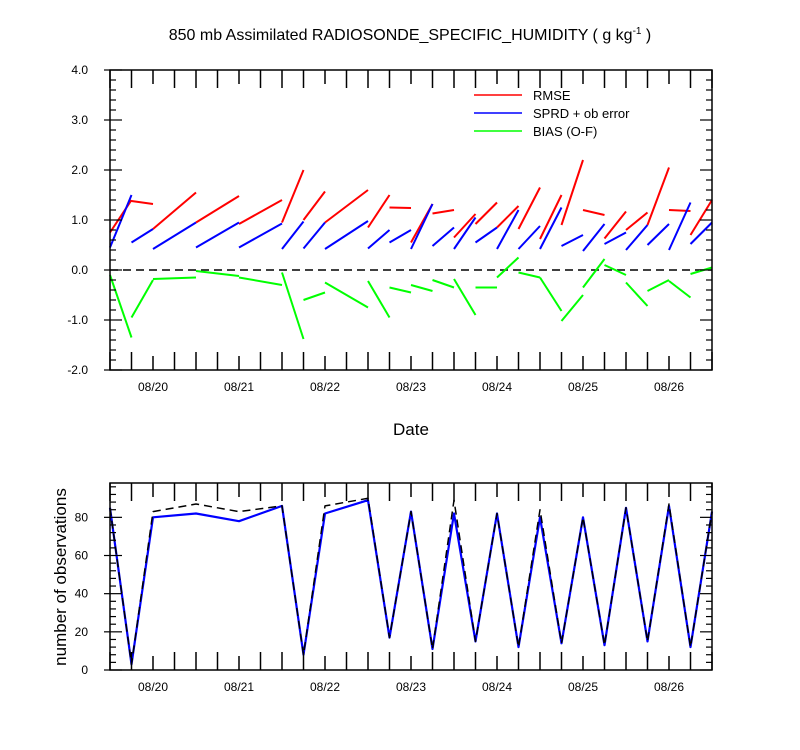  I want to click on top-y-tick-label: 0.0, so click(79, 270).